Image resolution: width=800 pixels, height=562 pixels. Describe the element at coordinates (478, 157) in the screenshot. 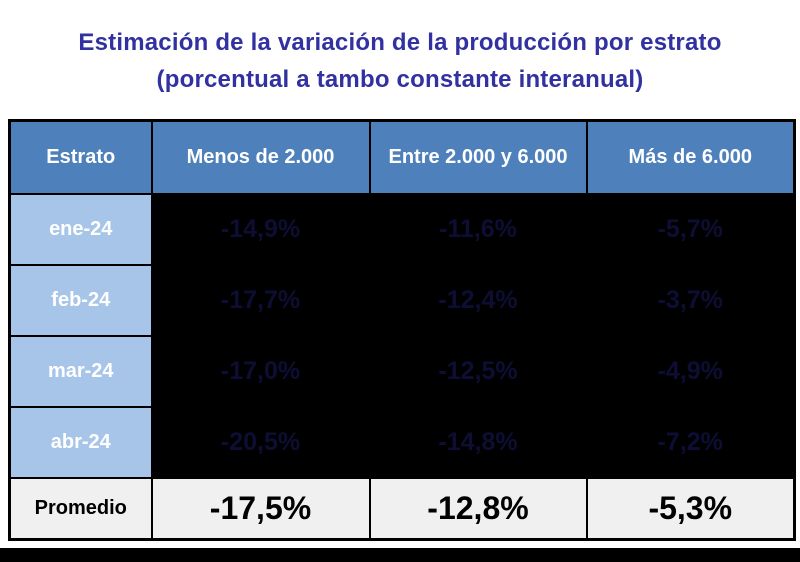

I see `col-header-entre-2000-6000: Entre 2.000 y 6.000` at that location.